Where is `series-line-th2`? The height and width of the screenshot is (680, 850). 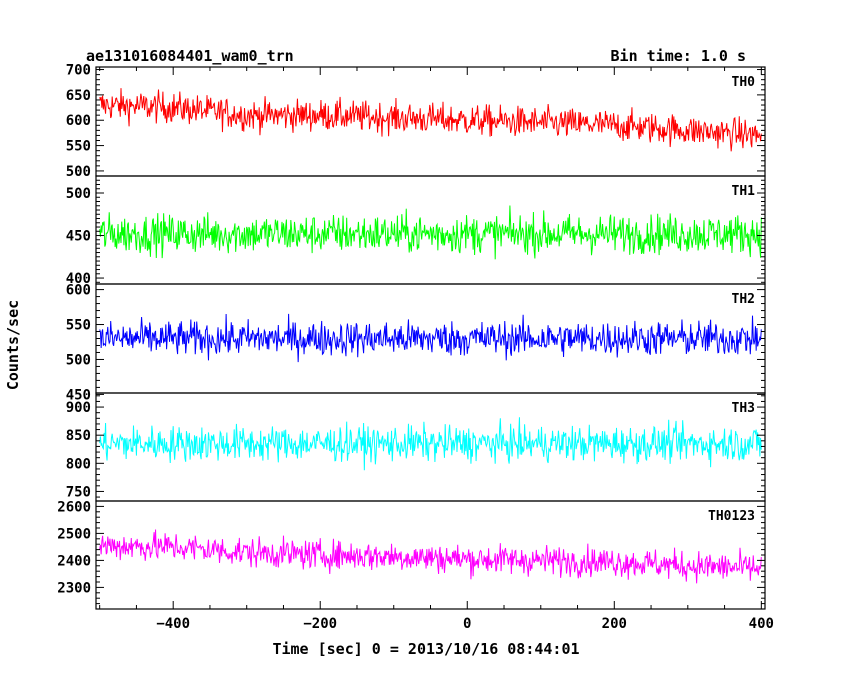
series-line-th2 is located at coordinates (430, 338).